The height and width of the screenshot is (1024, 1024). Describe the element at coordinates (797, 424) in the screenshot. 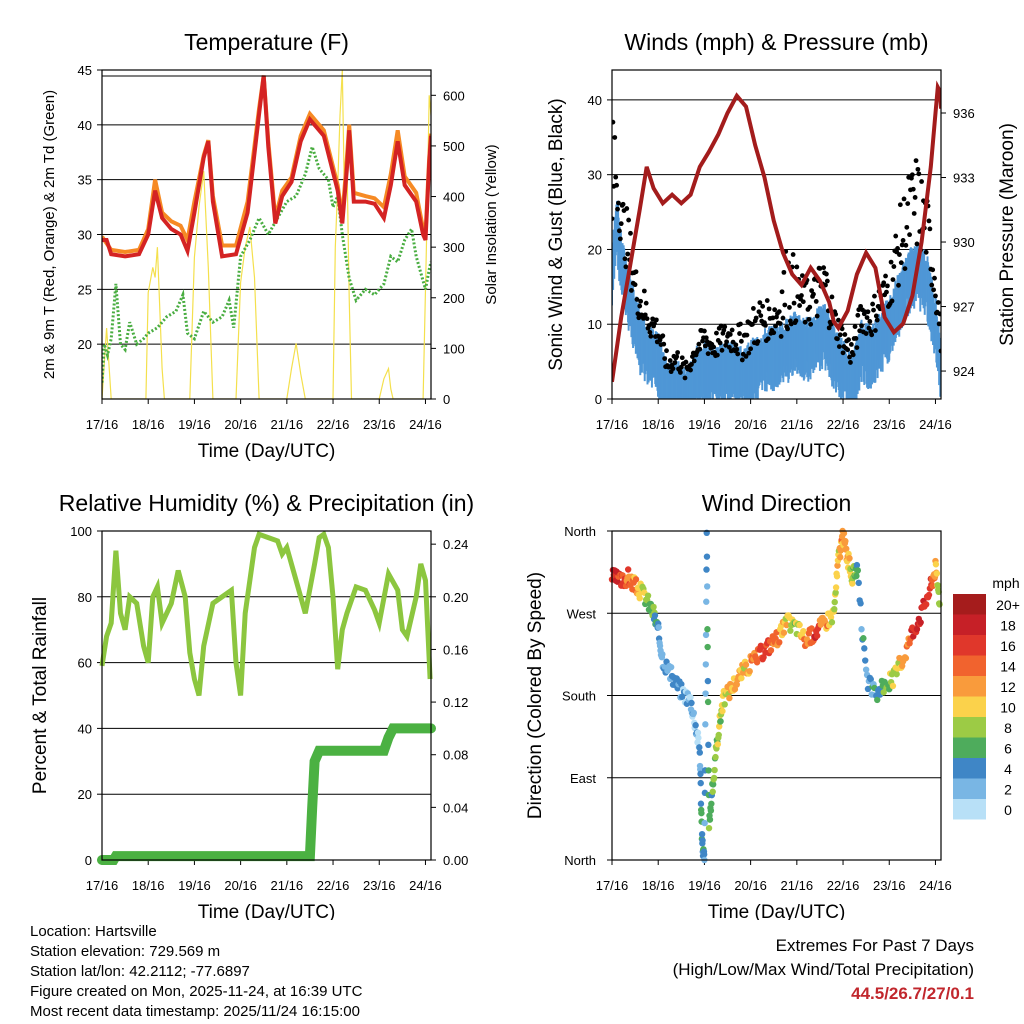

I see `winds-xtick-label: 21/16` at that location.